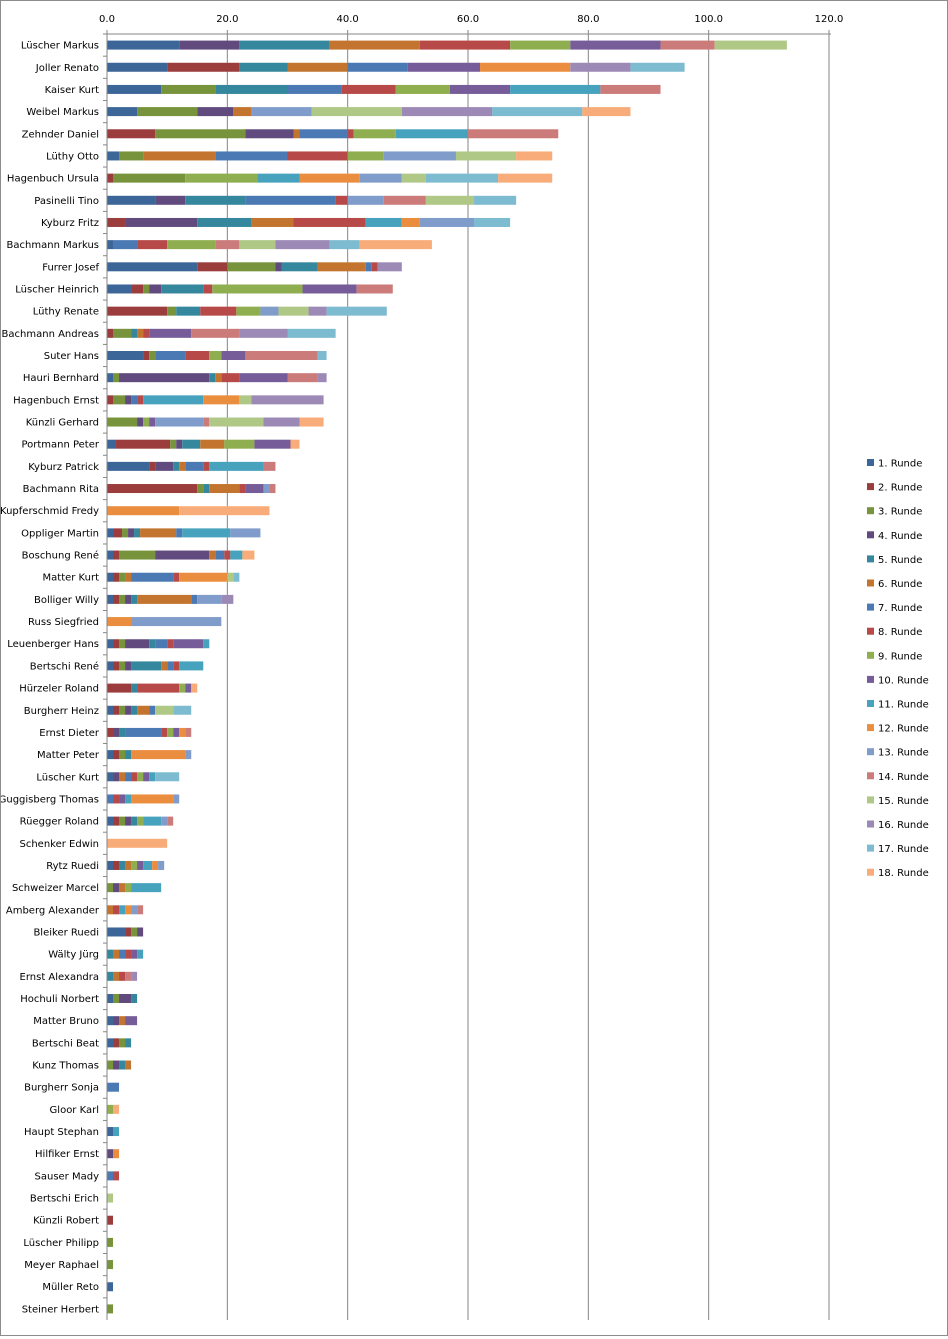 The height and width of the screenshot is (1339, 948). What do you see at coordinates (70, 267) in the screenshot?
I see `y-category-label: Furrer Josef` at bounding box center [70, 267].